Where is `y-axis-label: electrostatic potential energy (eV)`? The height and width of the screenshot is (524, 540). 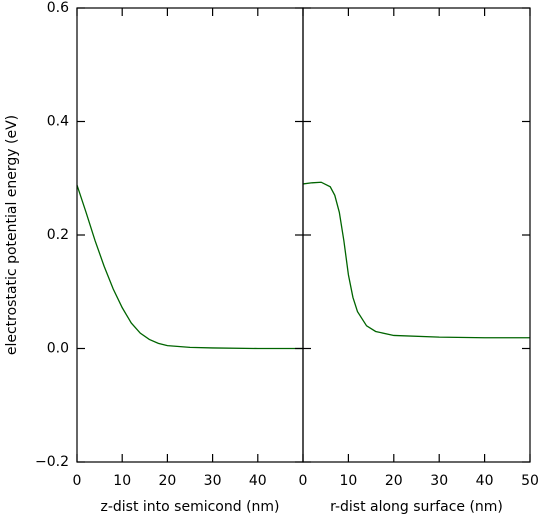 y-axis-label: electrostatic potential energy (eV) is located at coordinates (12, 235).